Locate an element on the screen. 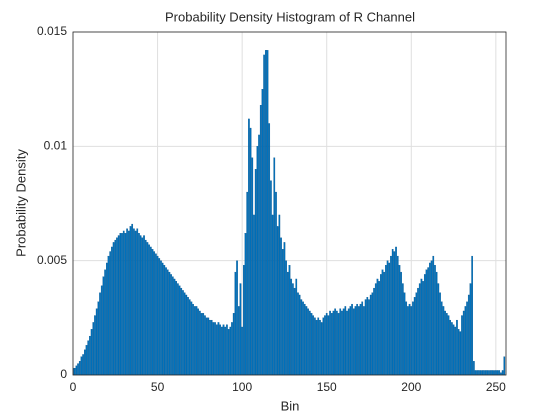 This screenshot has height=420, width=560. x-tick-label: 150 is located at coordinates (327, 387).